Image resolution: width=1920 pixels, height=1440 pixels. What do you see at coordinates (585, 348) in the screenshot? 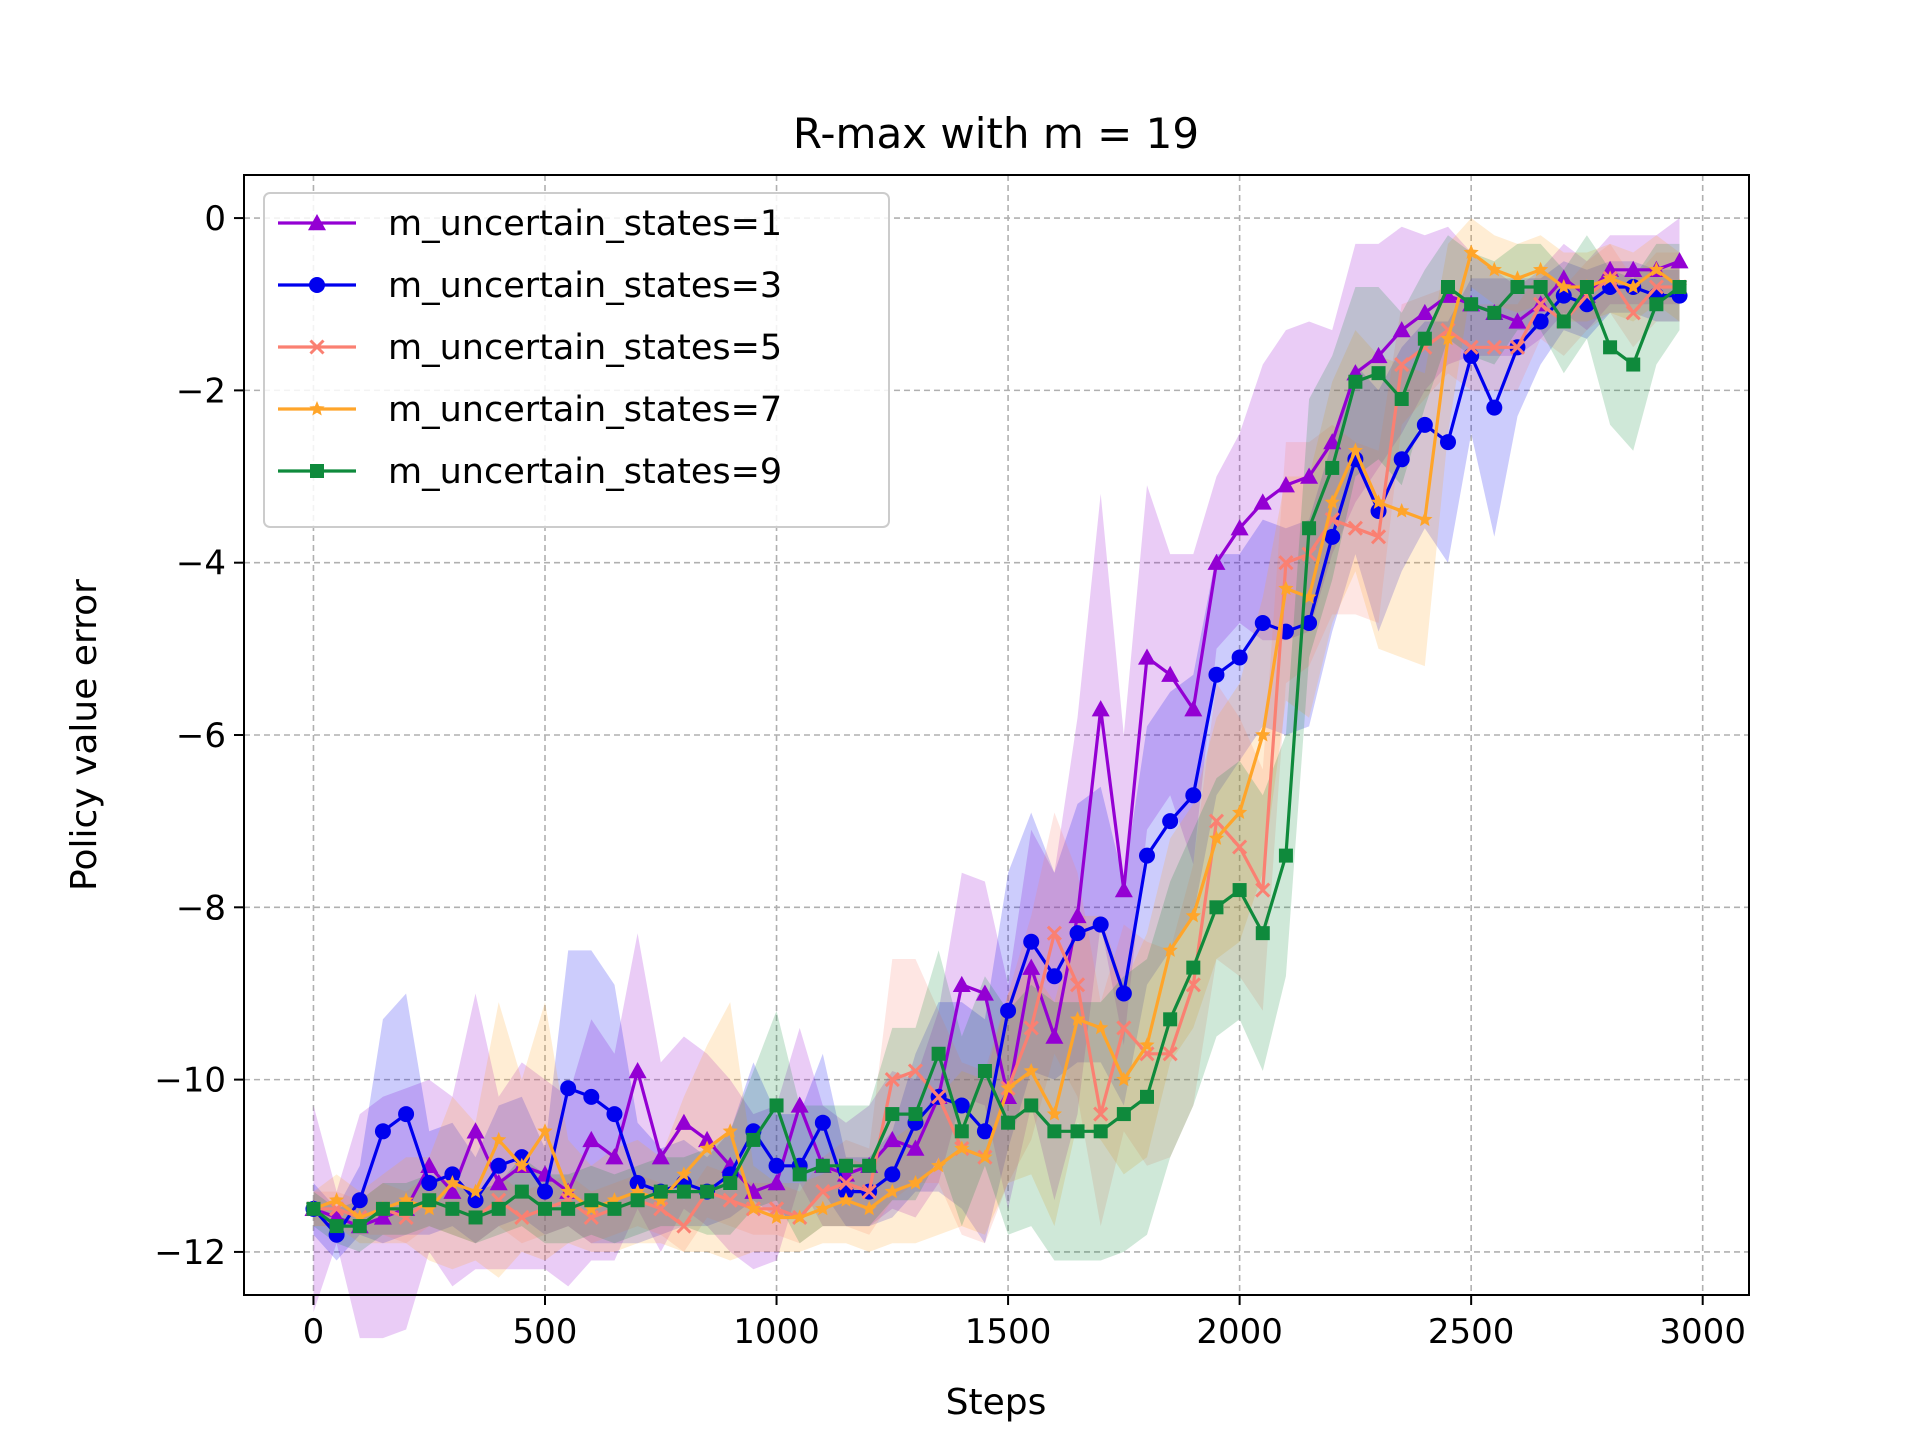
I see `legend-label-2: m_uncertain_states=5` at bounding box center [585, 348].